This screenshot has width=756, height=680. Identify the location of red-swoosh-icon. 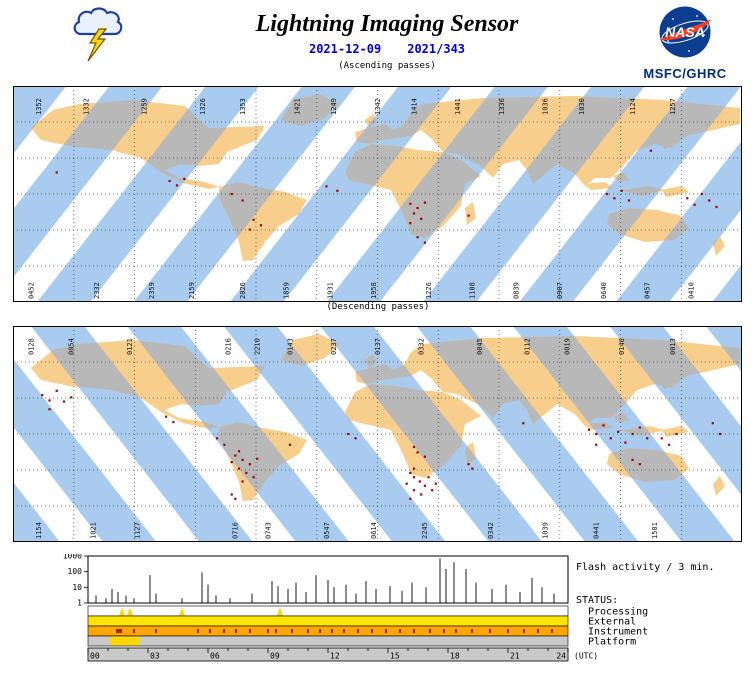
(685, 30).